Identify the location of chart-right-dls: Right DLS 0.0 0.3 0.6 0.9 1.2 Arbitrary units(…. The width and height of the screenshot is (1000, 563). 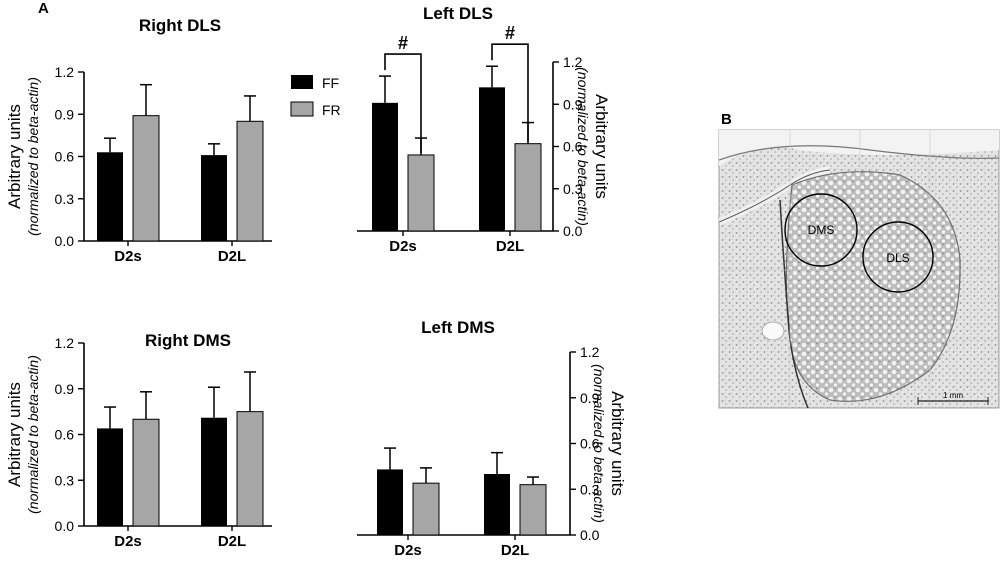
(138, 140).